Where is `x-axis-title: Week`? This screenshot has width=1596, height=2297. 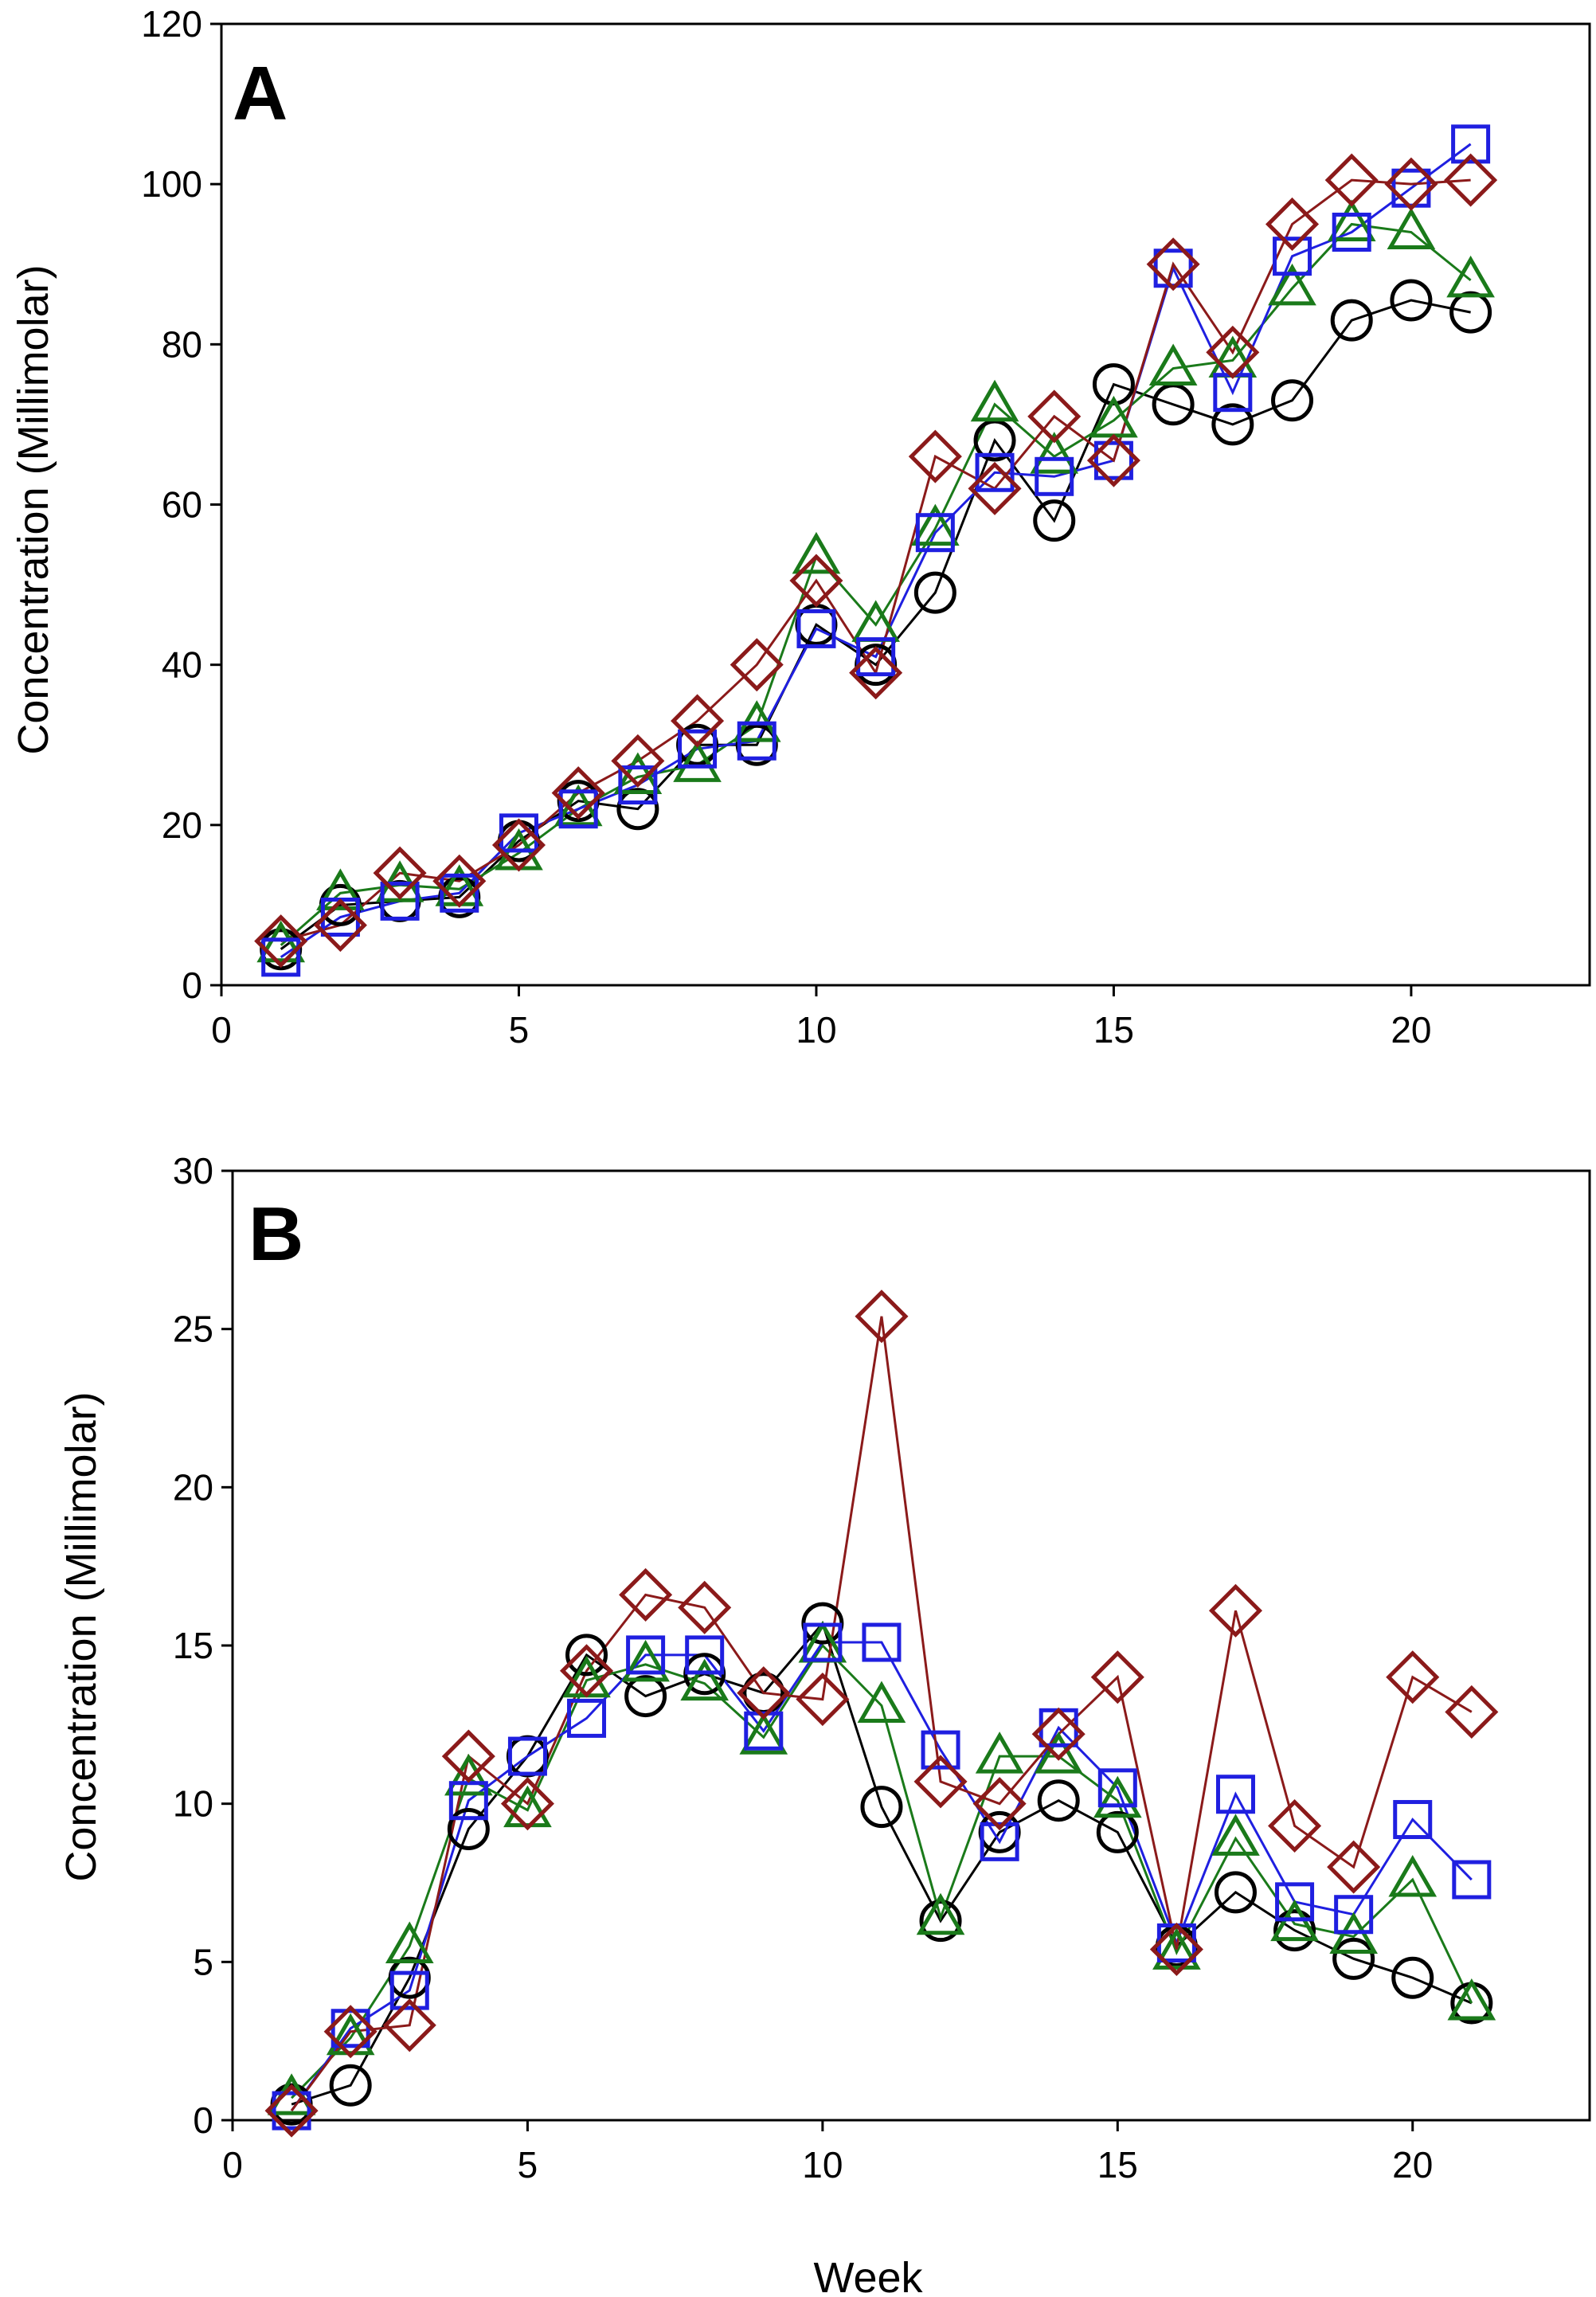
x-axis-title: Week is located at coordinates (868, 2275).